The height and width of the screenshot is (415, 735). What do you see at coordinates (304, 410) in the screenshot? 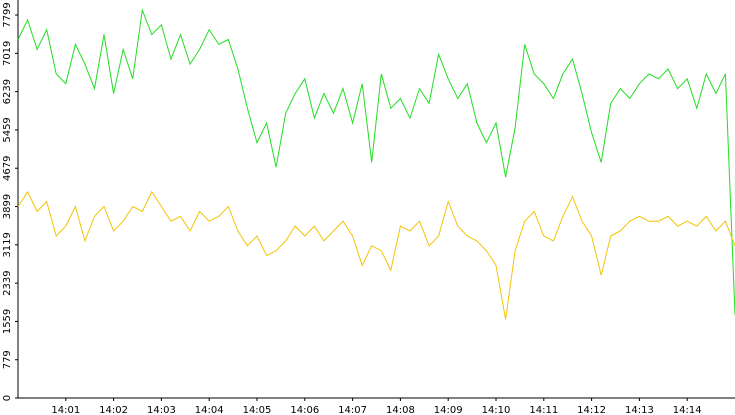
I see `x-tick-label: 14:06` at bounding box center [304, 410].